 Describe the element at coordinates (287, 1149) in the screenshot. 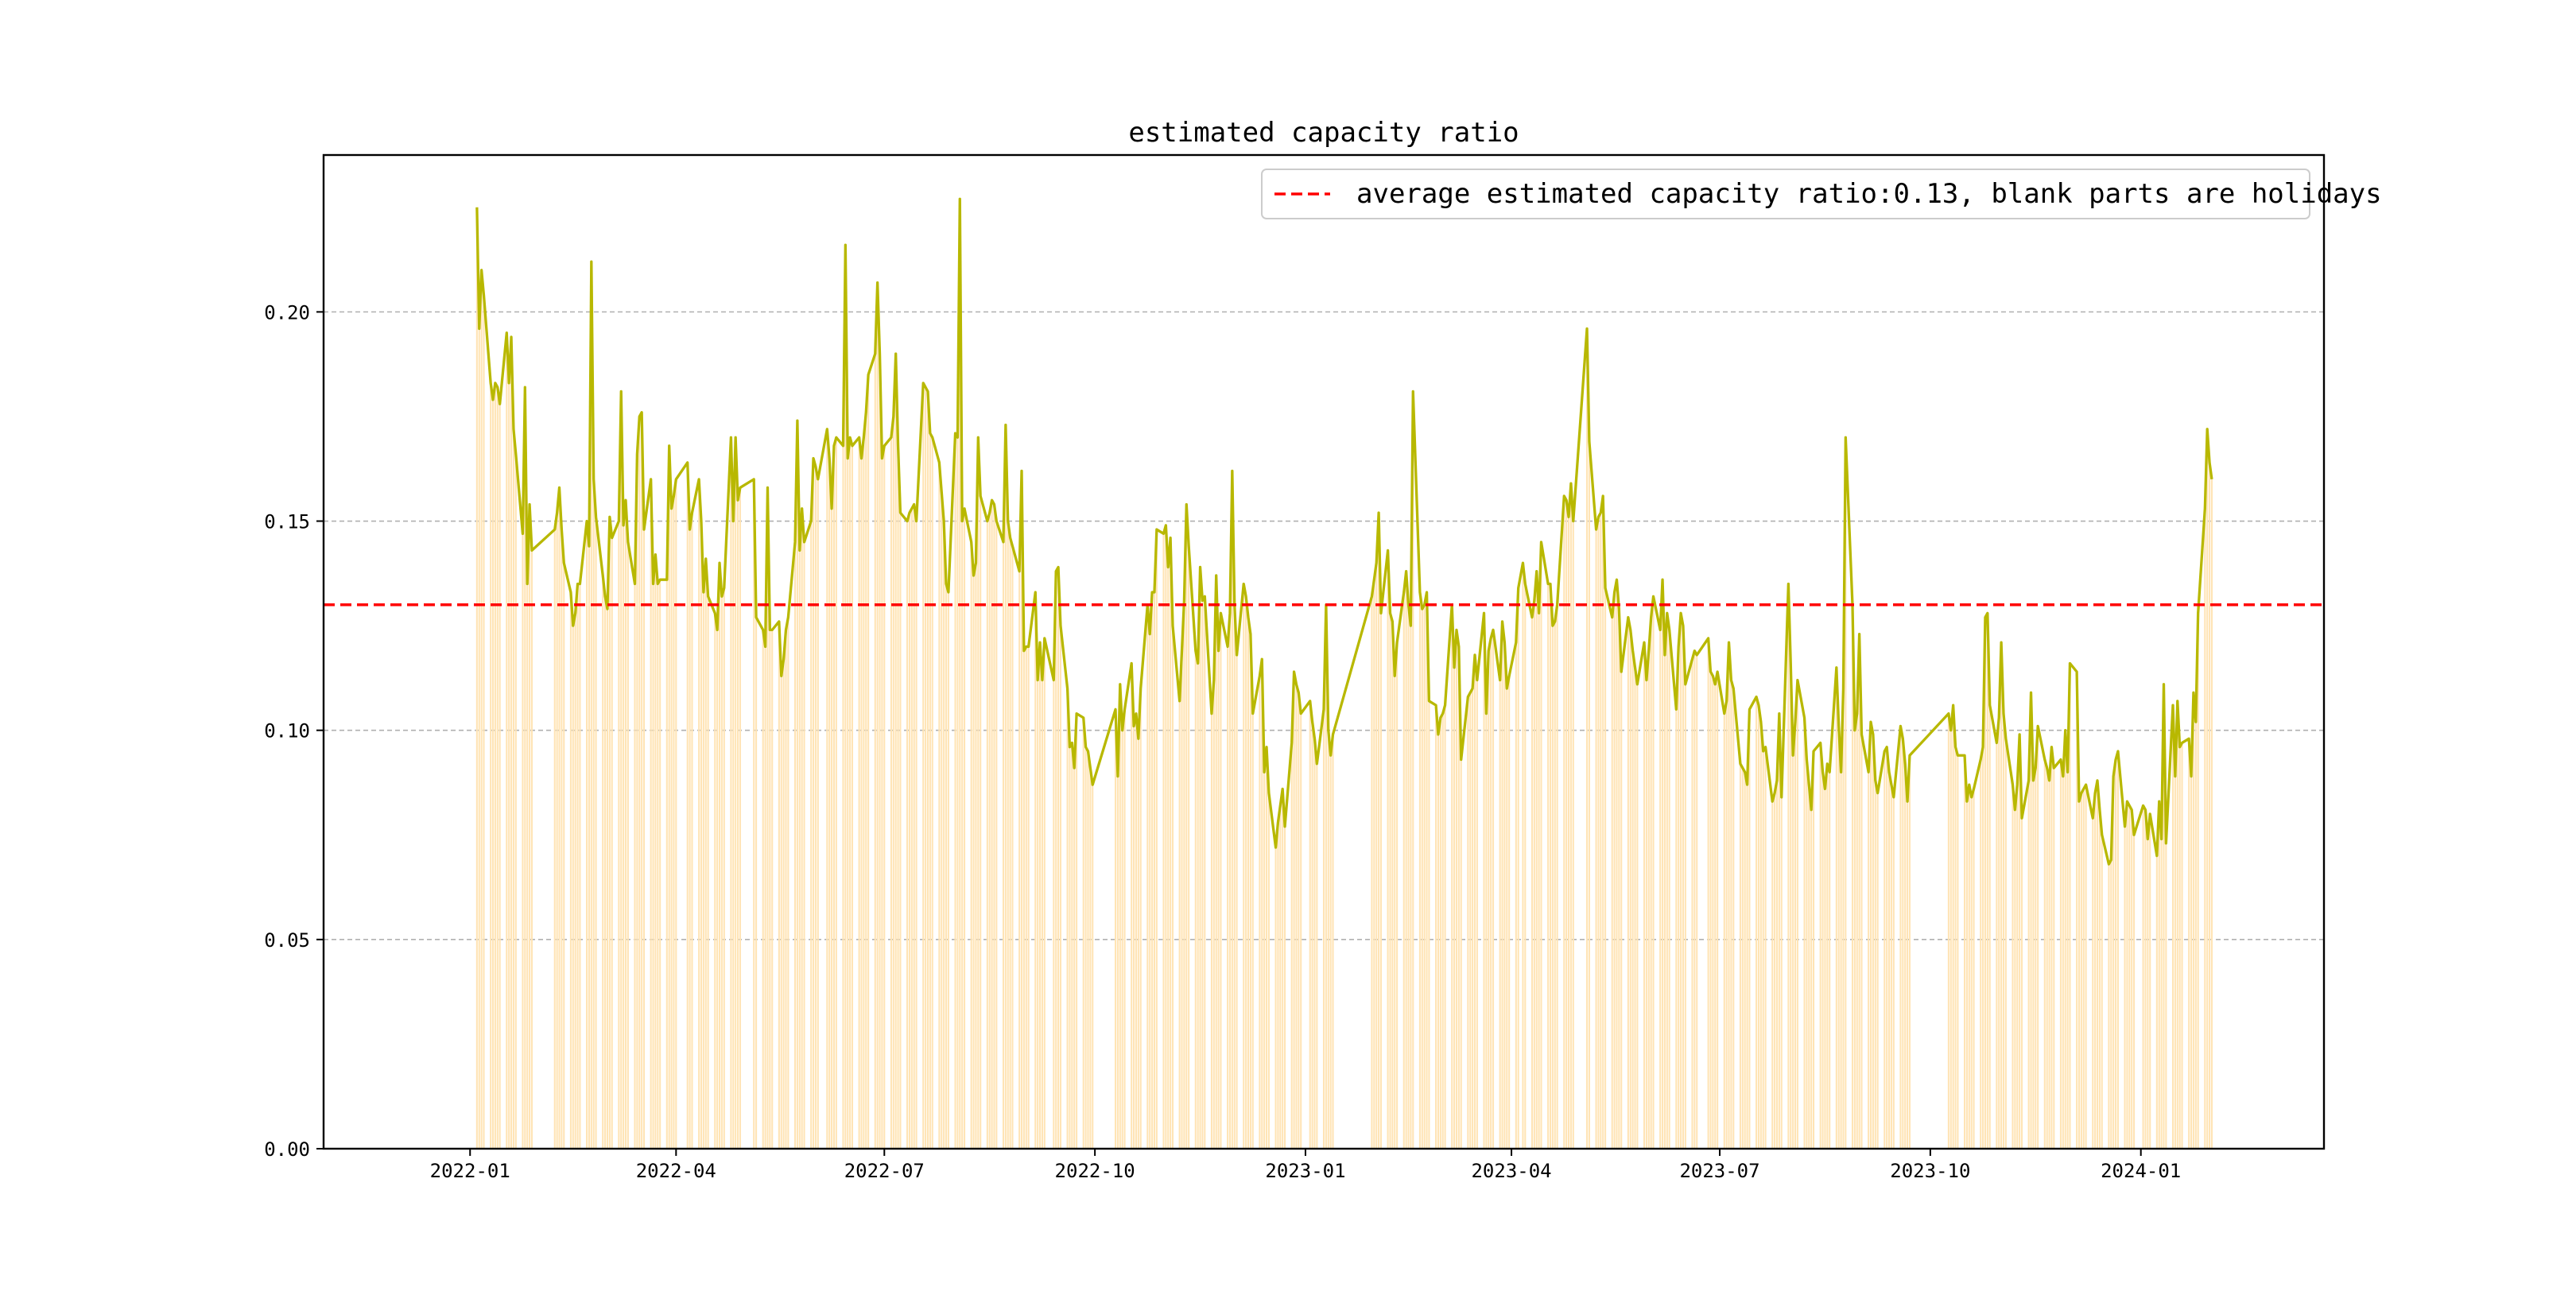

I see `y-tick-label: 0.00` at that location.